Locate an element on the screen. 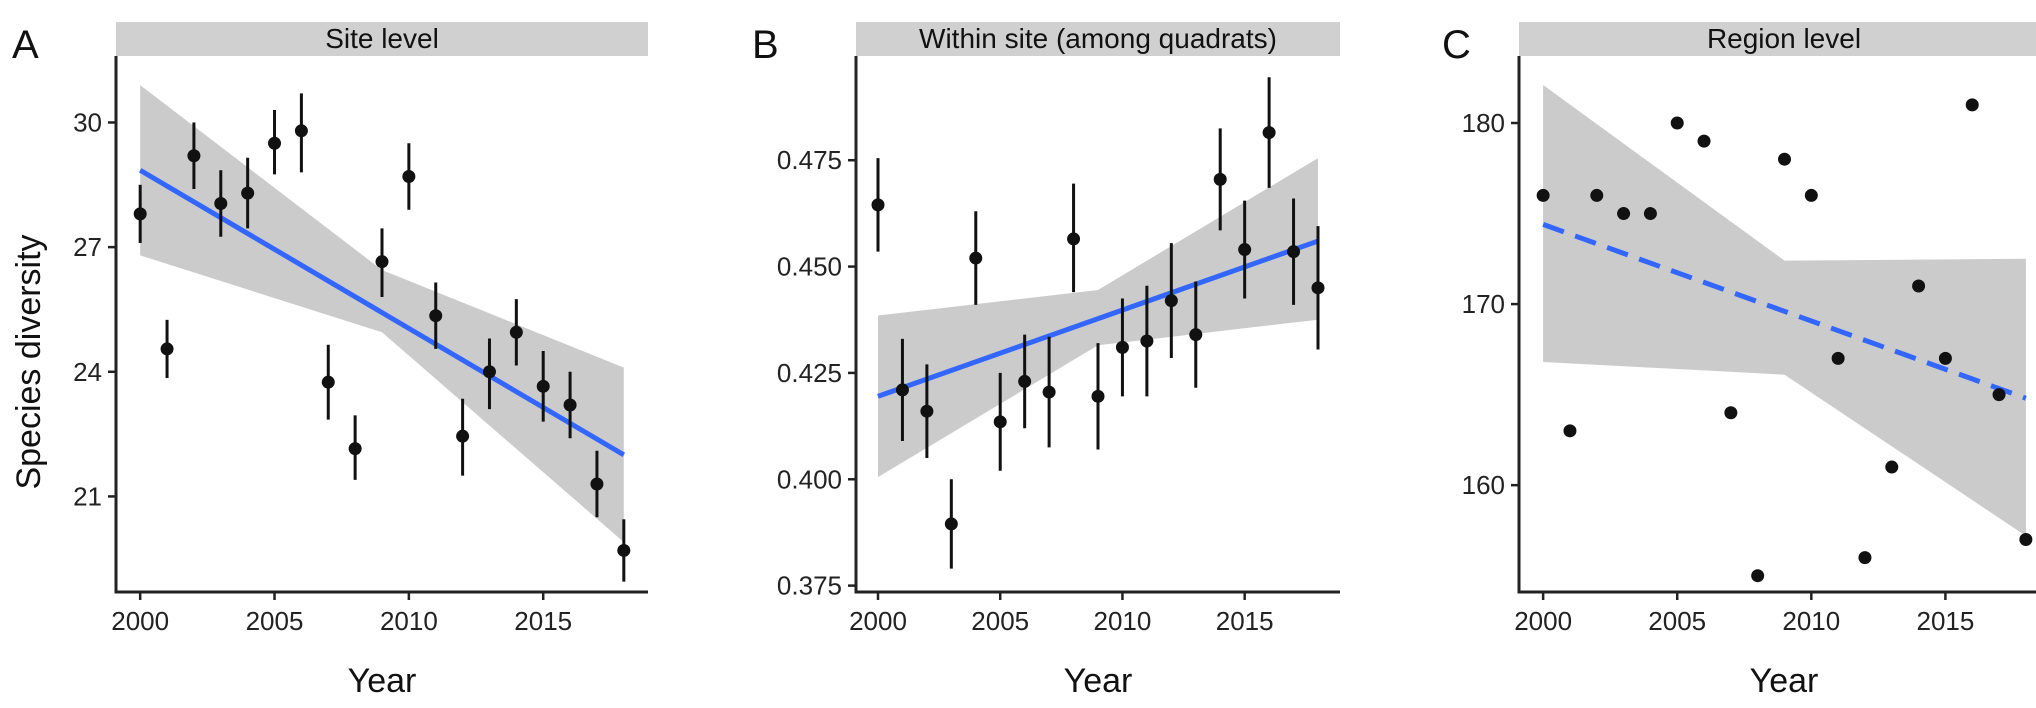 The image size is (2036, 708). y-tick-label: 27 is located at coordinates (87, 247).